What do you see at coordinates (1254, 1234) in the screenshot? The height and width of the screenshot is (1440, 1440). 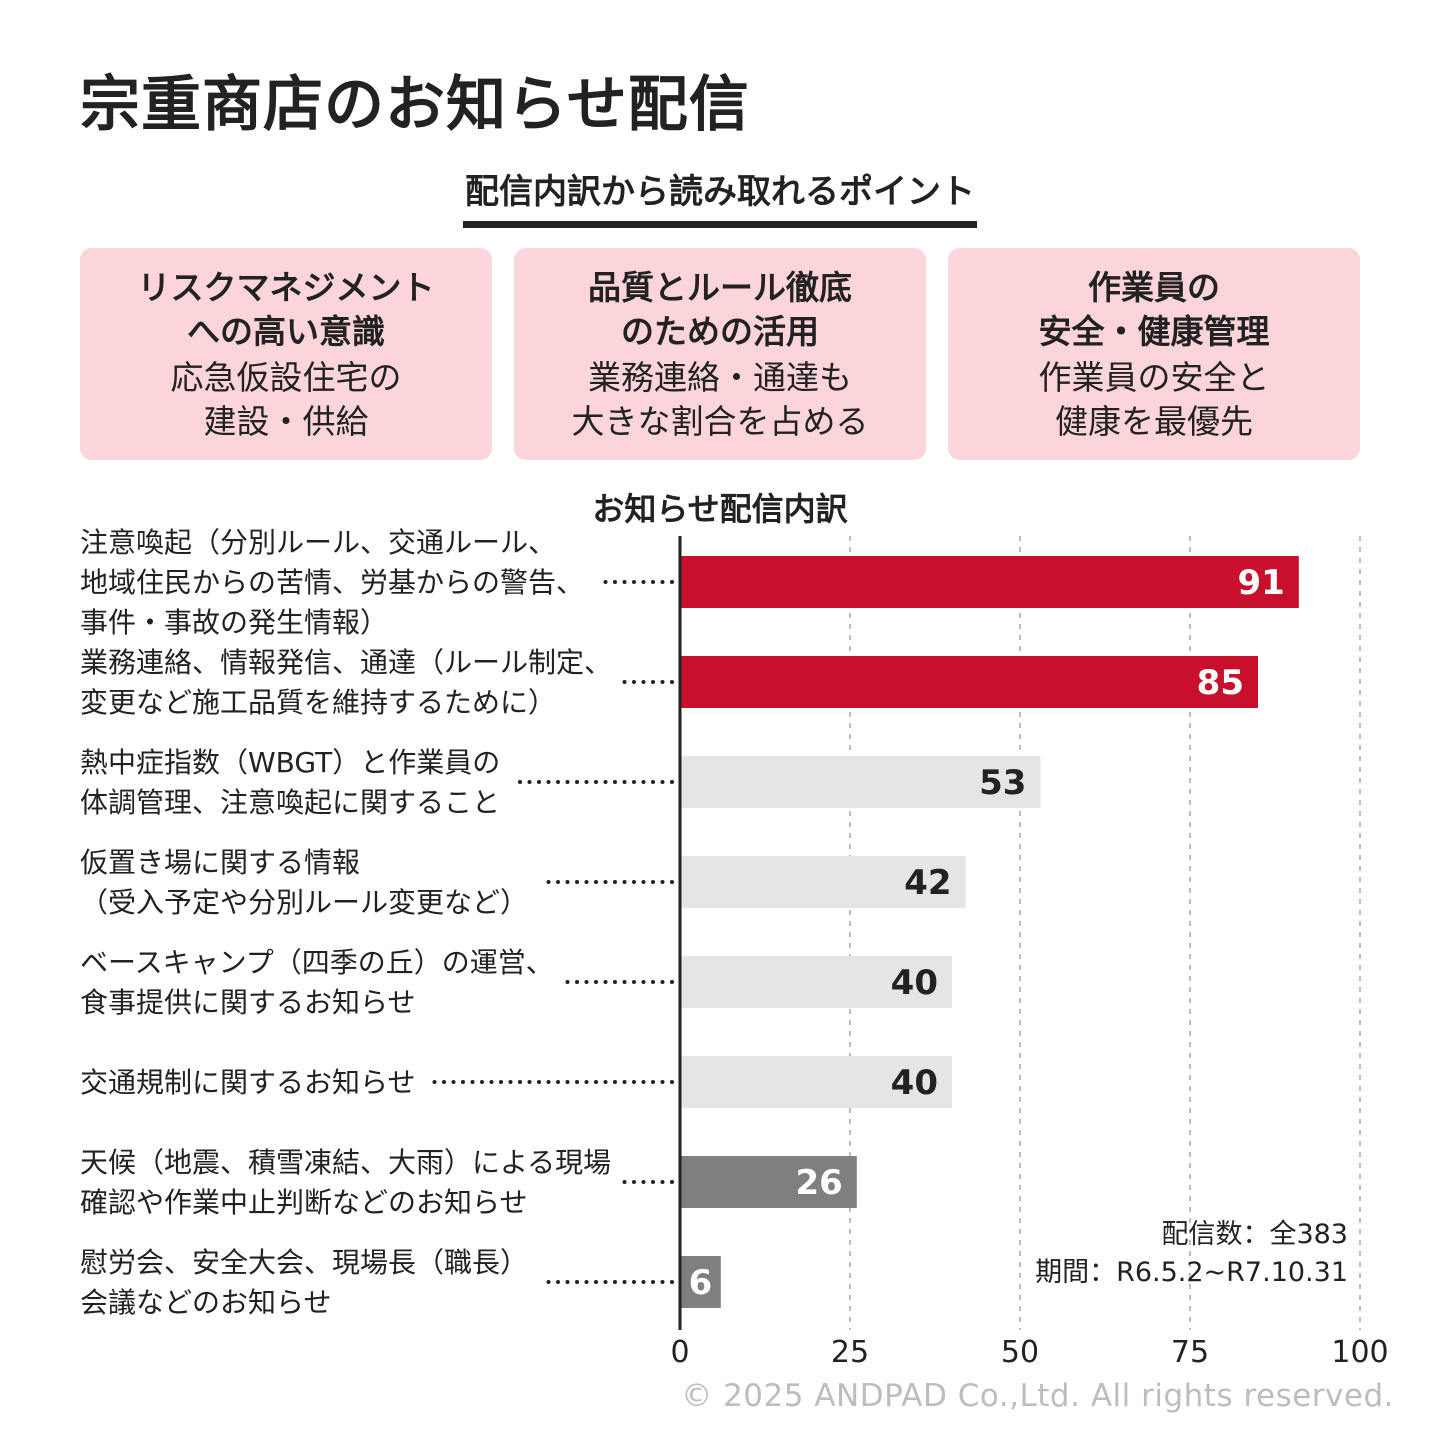 I see `total-count: 配信数：全383` at bounding box center [1254, 1234].